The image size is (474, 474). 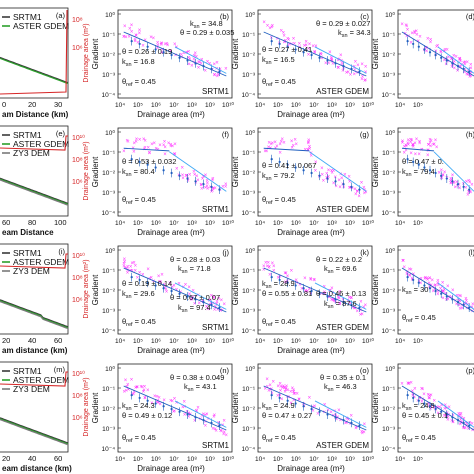 I want to click on ksn-annotation: ksn = 24.3, so click(x=138, y=406).